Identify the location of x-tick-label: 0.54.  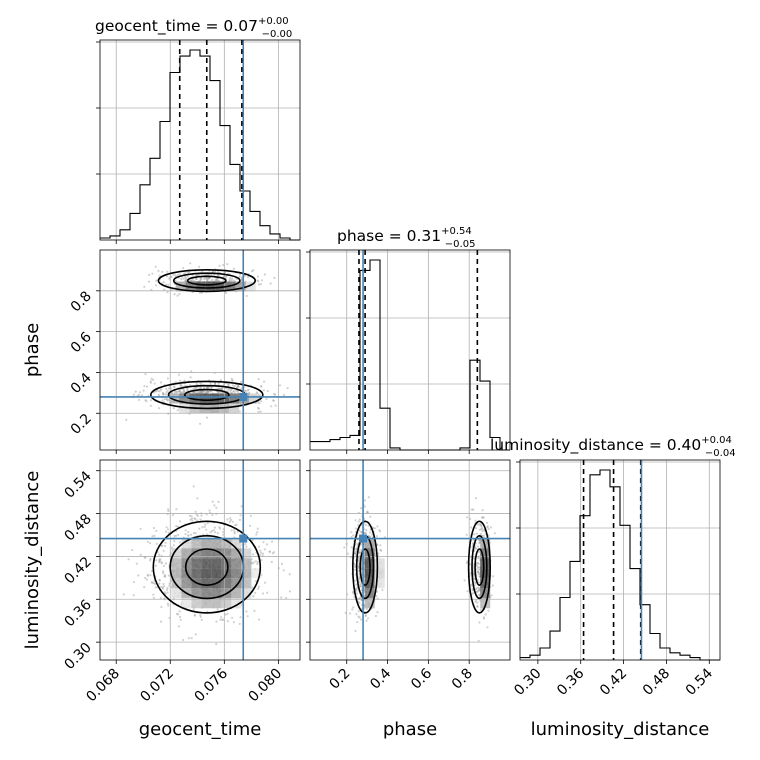
(699, 681).